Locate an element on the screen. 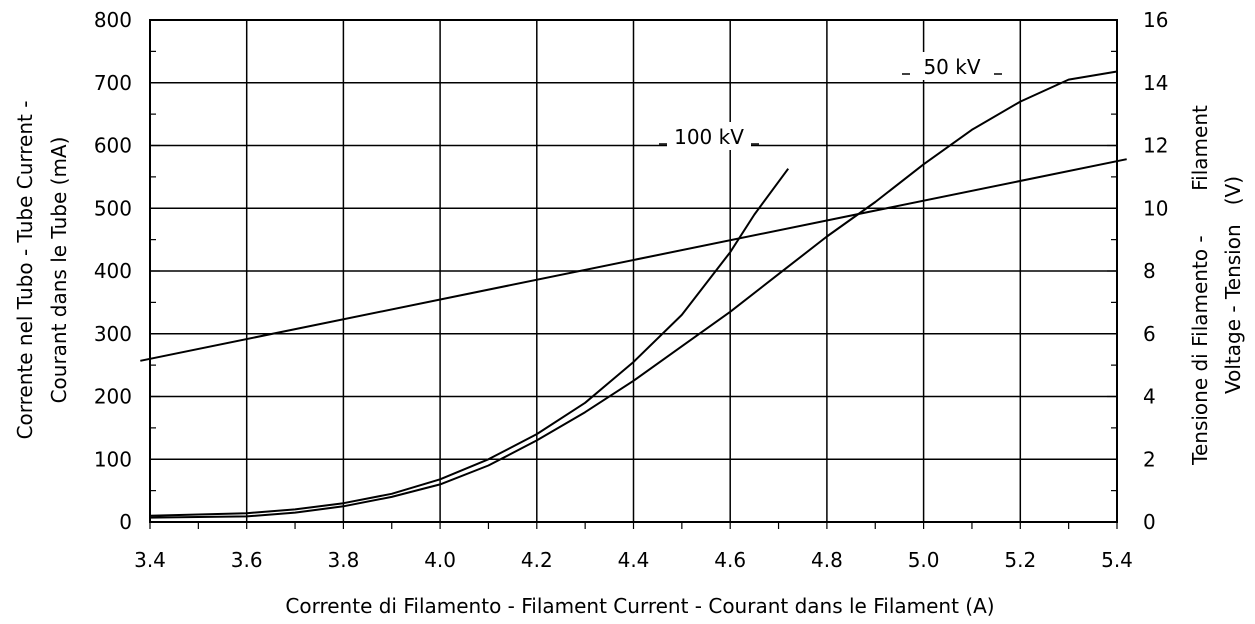 The height and width of the screenshot is (624, 1255). left-axis-title-line2: Courant dans le Tube (mA) is located at coordinates (59, 270).